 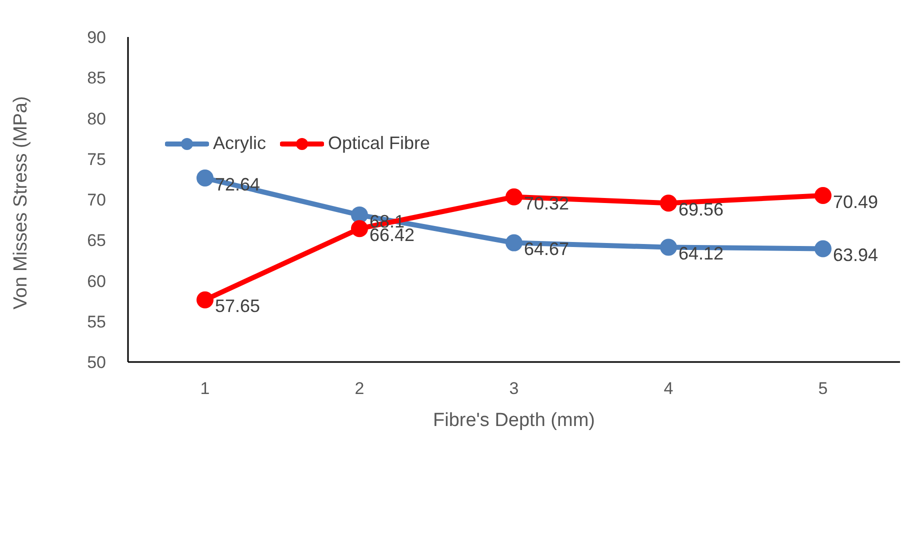 What do you see at coordinates (359, 388) in the screenshot?
I see `x-tick-label: 2` at bounding box center [359, 388].